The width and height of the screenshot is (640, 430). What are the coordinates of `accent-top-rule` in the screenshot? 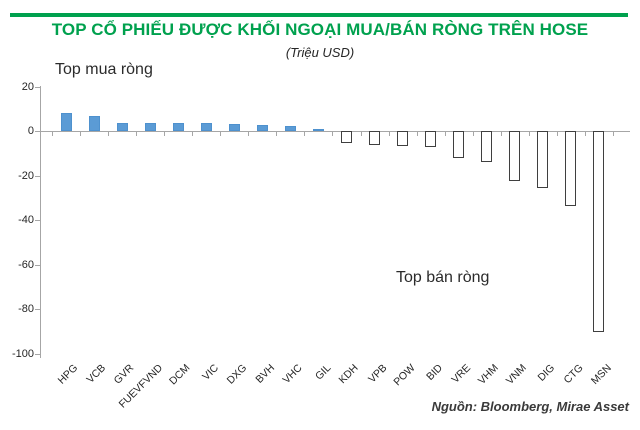 It's located at (319, 15).